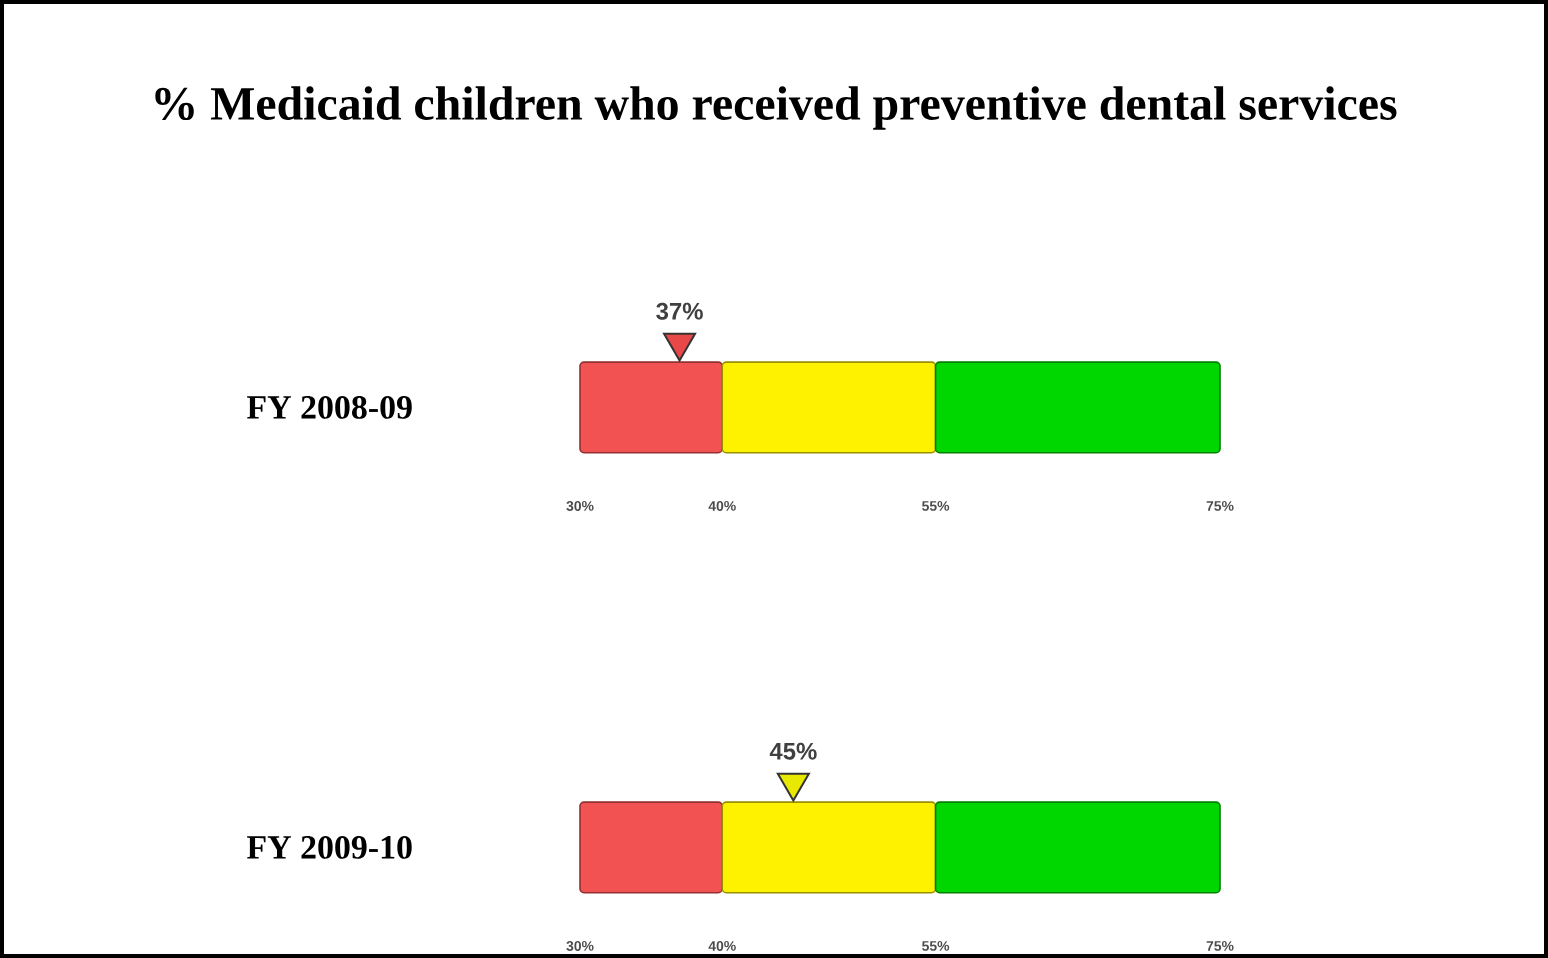 Image resolution: width=1548 pixels, height=958 pixels. What do you see at coordinates (329, 847) in the screenshot?
I see `y-tick-label: FY 2009-10` at bounding box center [329, 847].